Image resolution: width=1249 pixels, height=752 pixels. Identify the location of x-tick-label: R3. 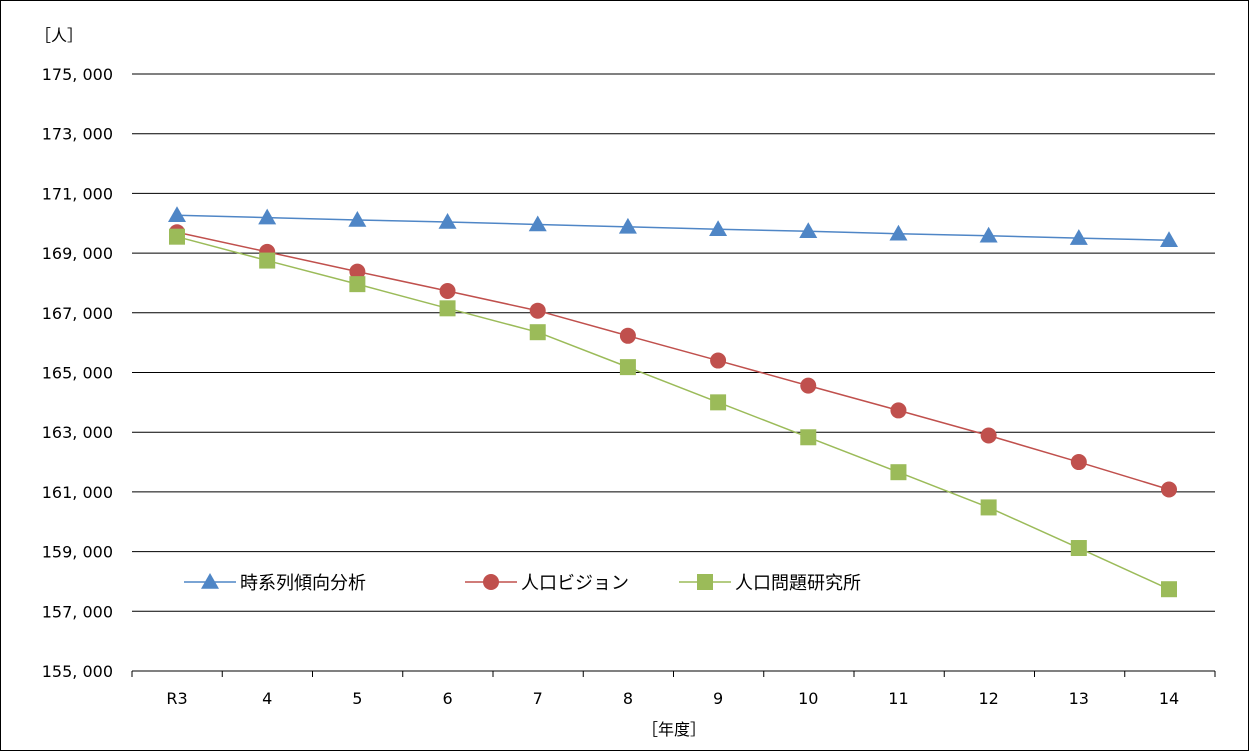
(176, 698).